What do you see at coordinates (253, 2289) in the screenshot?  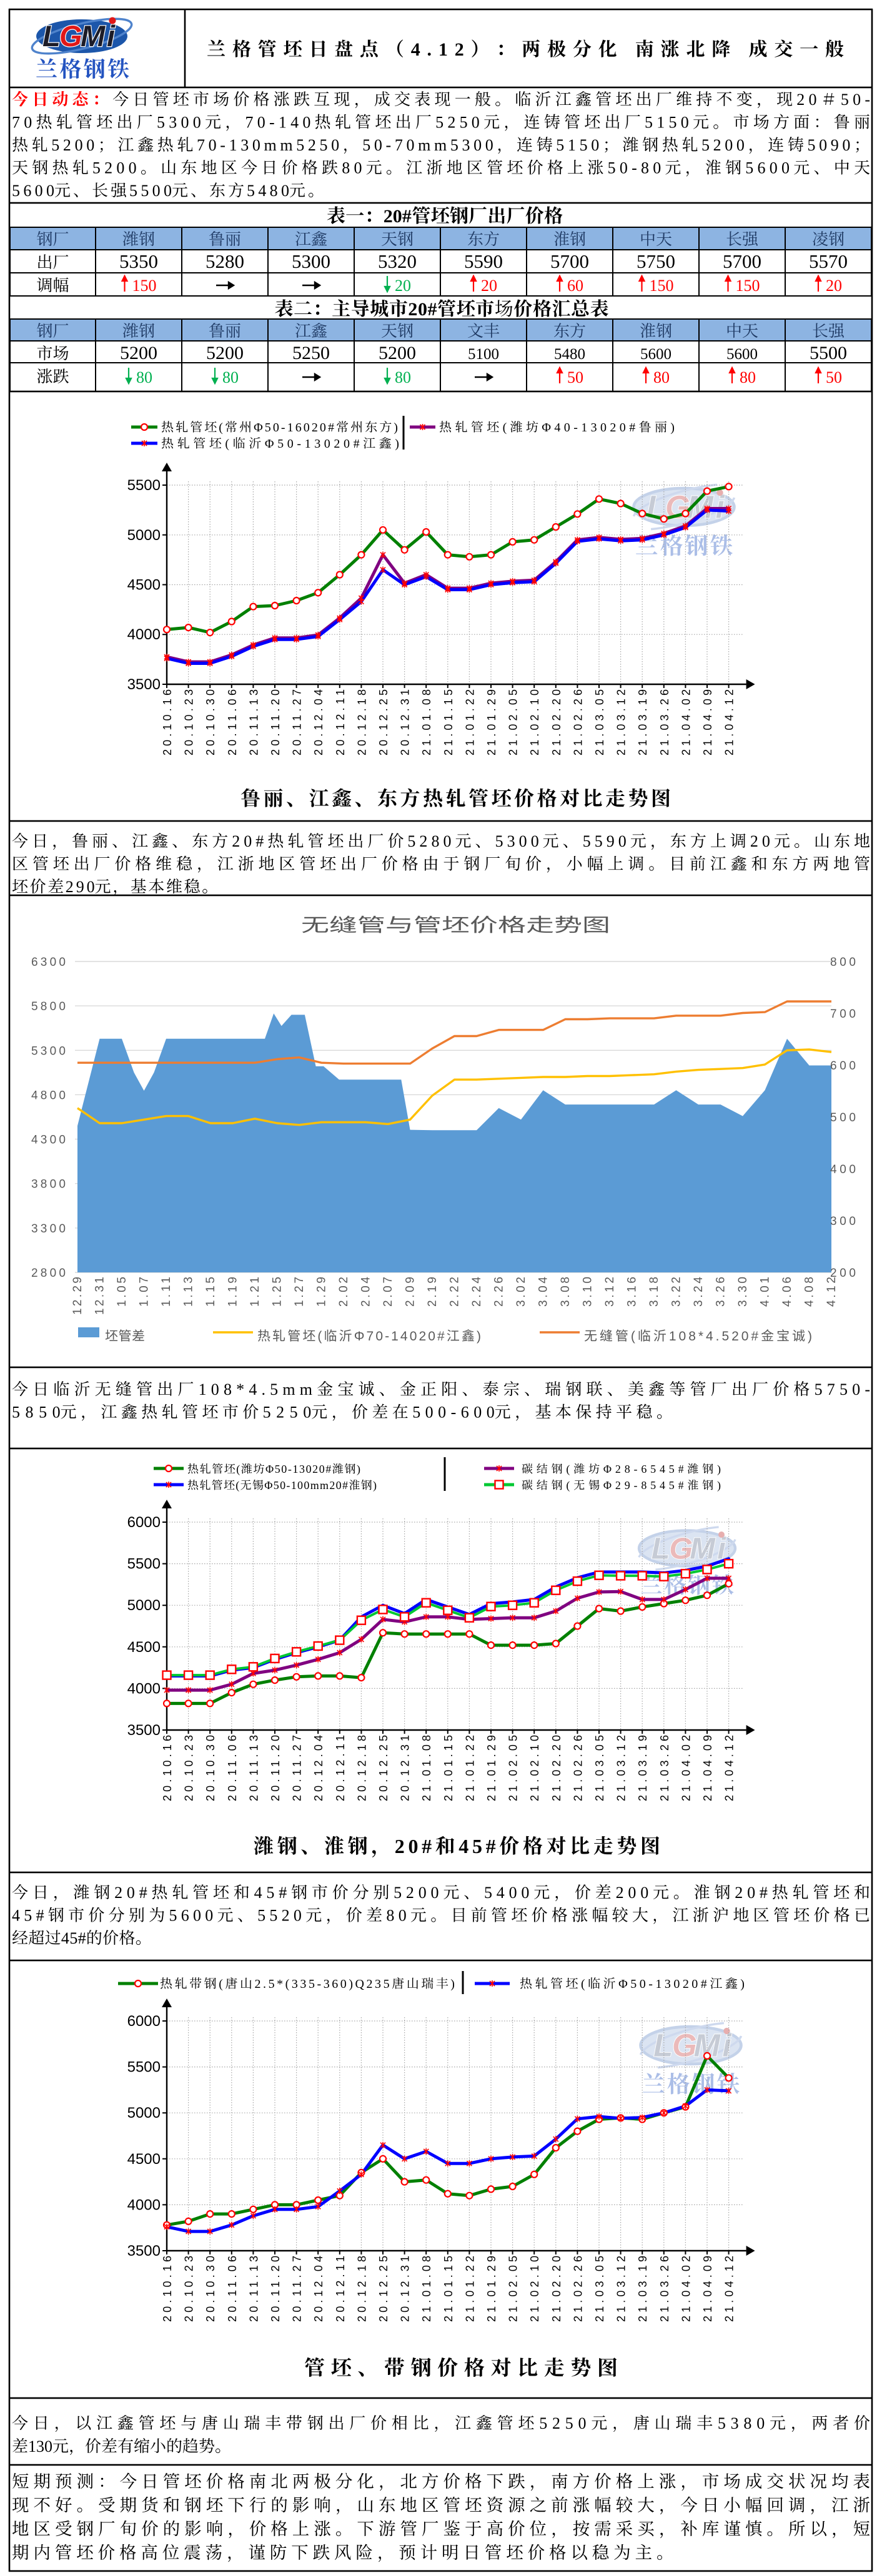 I see `svg-text: 20.11.13` at bounding box center [253, 2289].